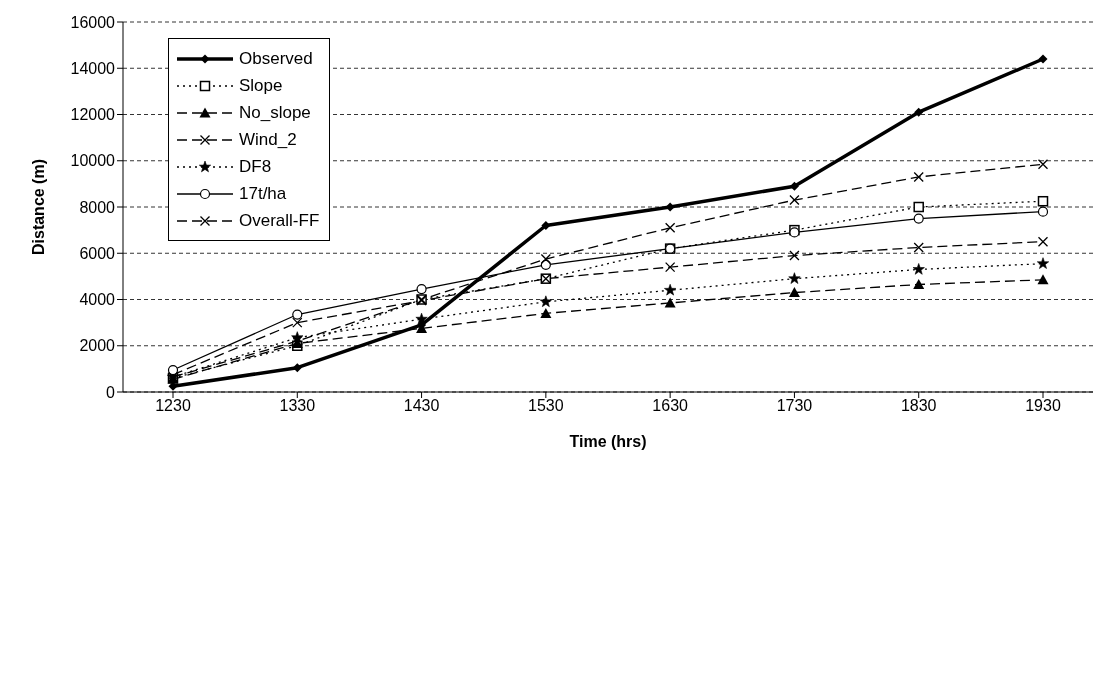 This screenshot has height=673, width=1113. What do you see at coordinates (670, 406) in the screenshot?
I see `x-tick-label: 1630` at bounding box center [670, 406].